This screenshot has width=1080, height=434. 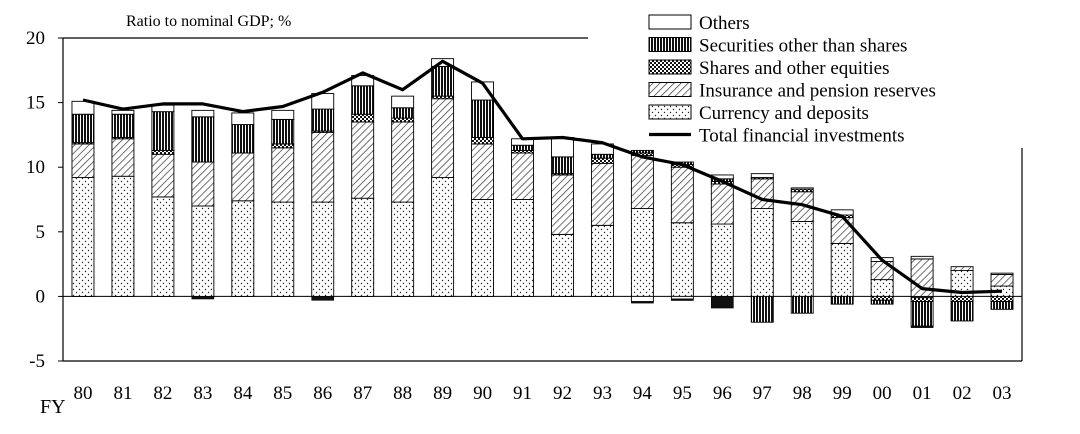 I want to click on legend-swatch-vlines, so click(x=670, y=44).